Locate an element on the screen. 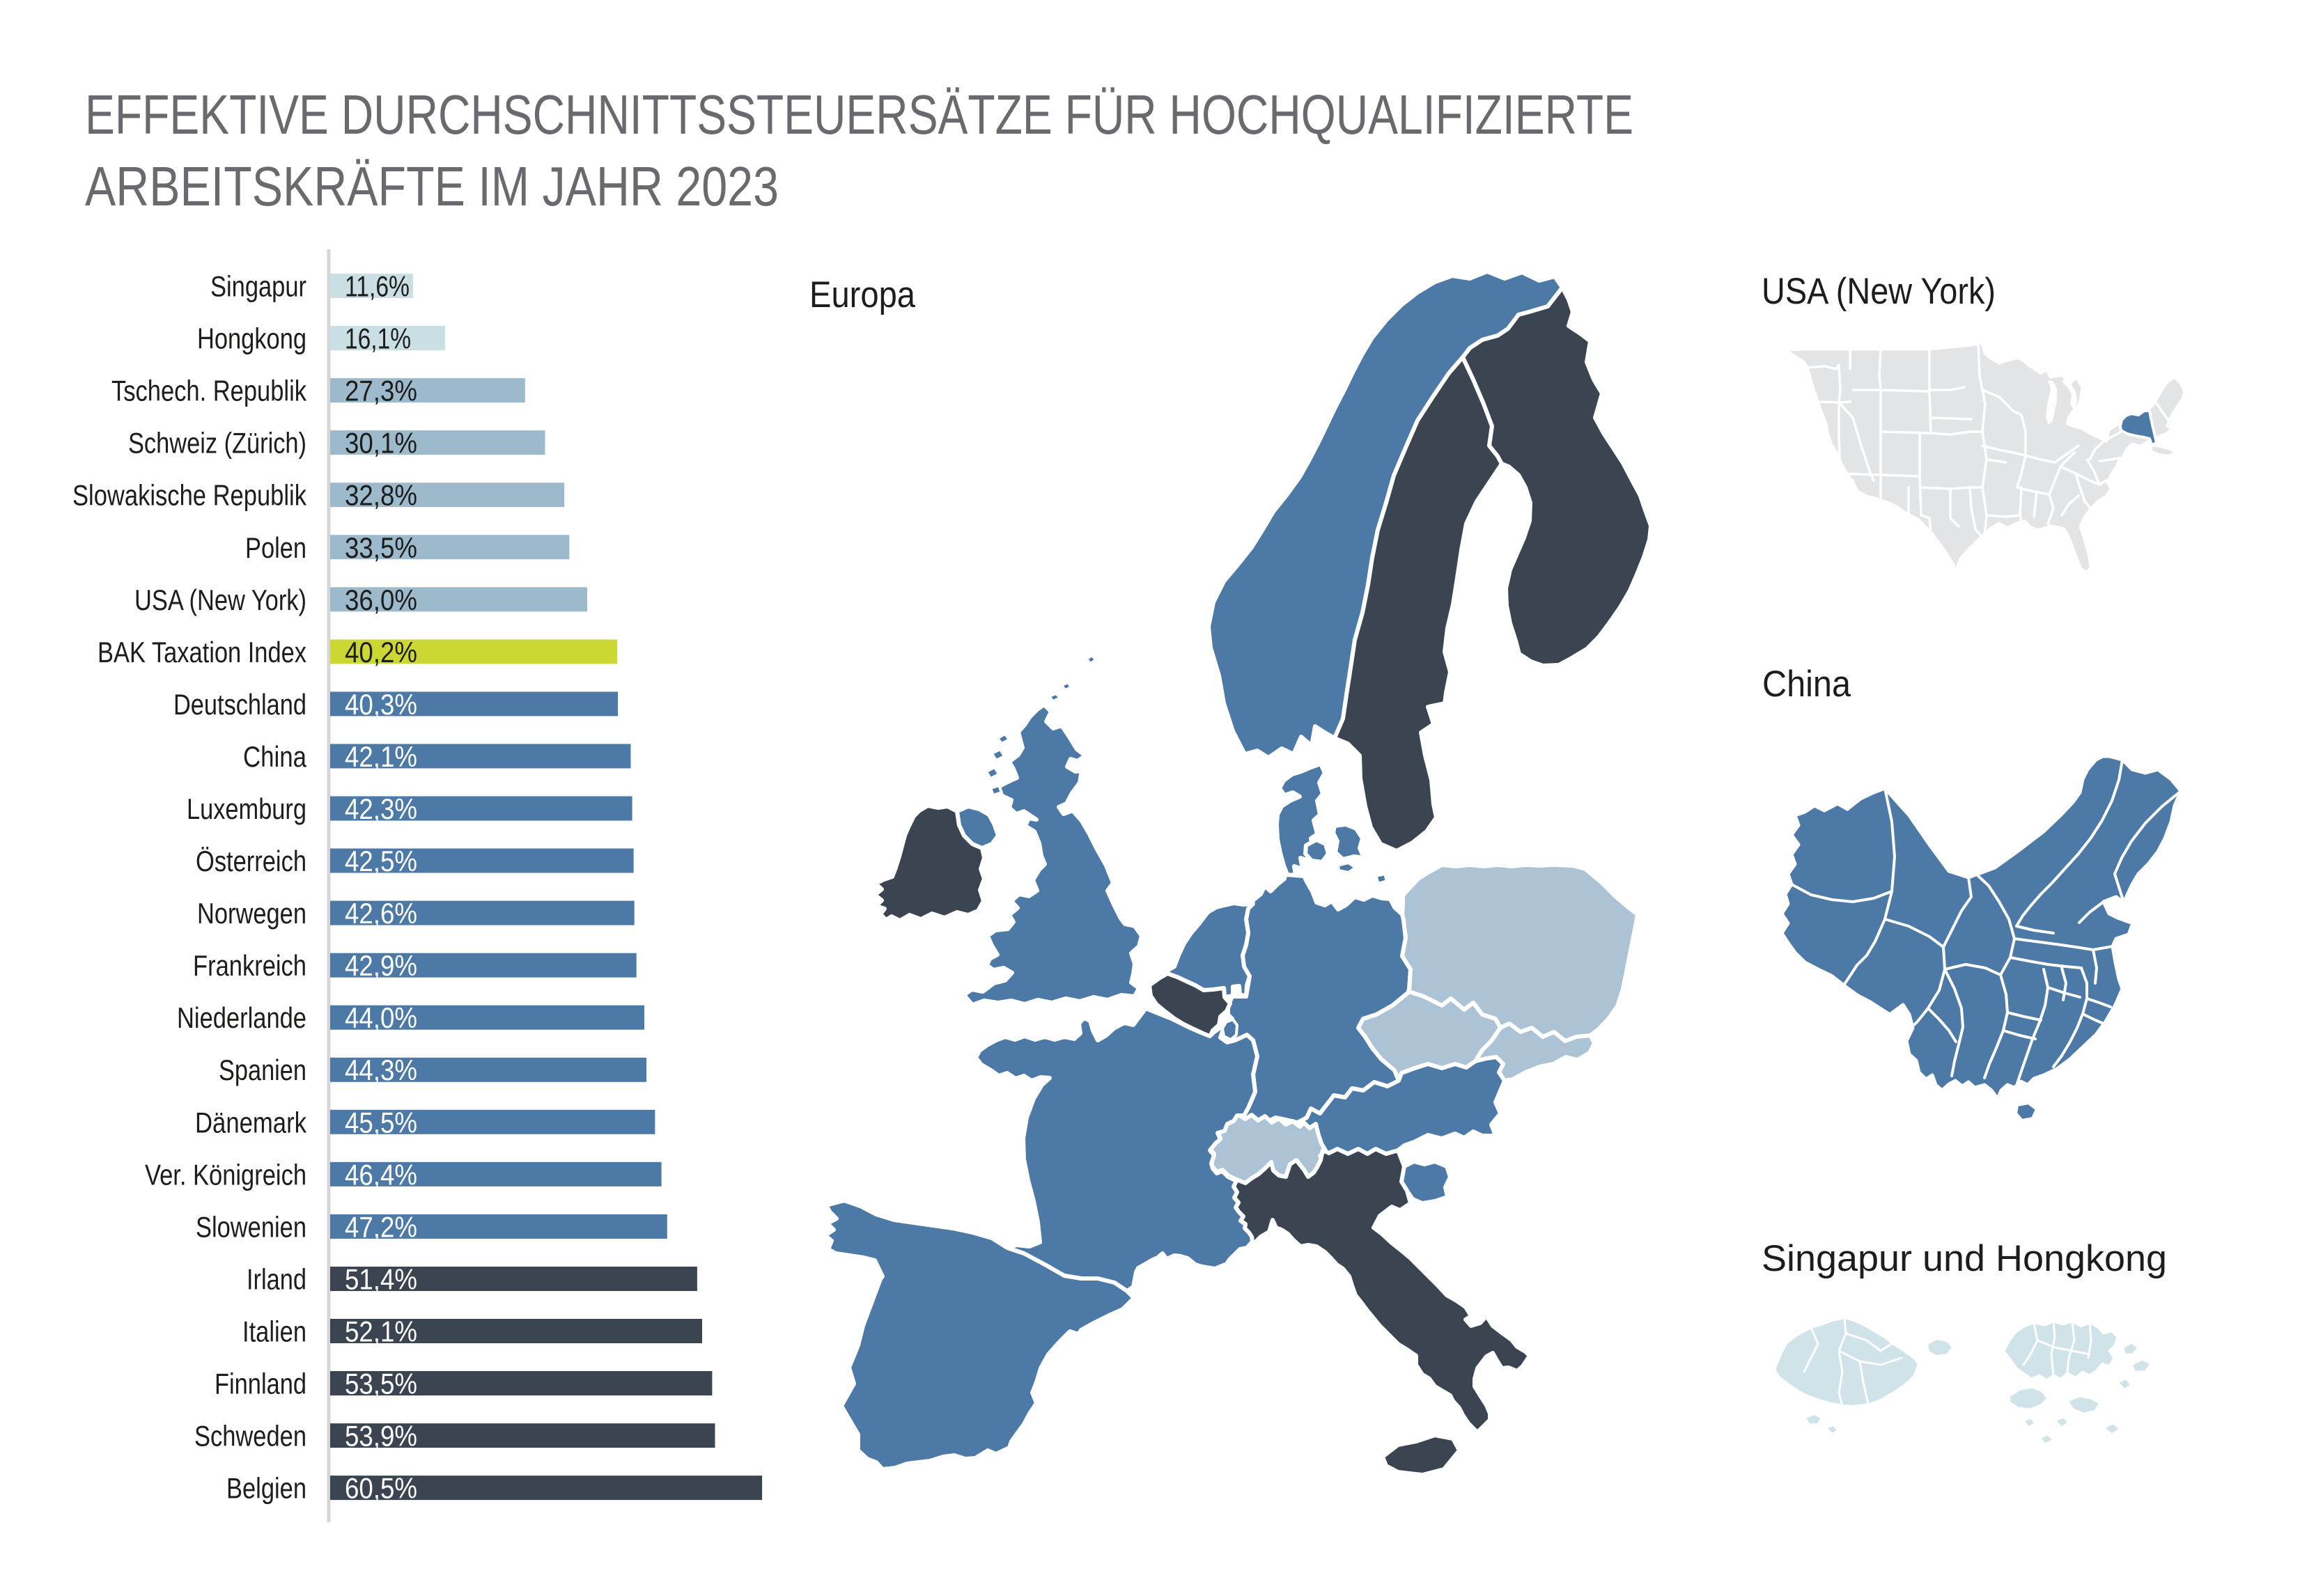 This screenshot has width=2323, height=1596. svg-text: 42,3% is located at coordinates (381, 808).